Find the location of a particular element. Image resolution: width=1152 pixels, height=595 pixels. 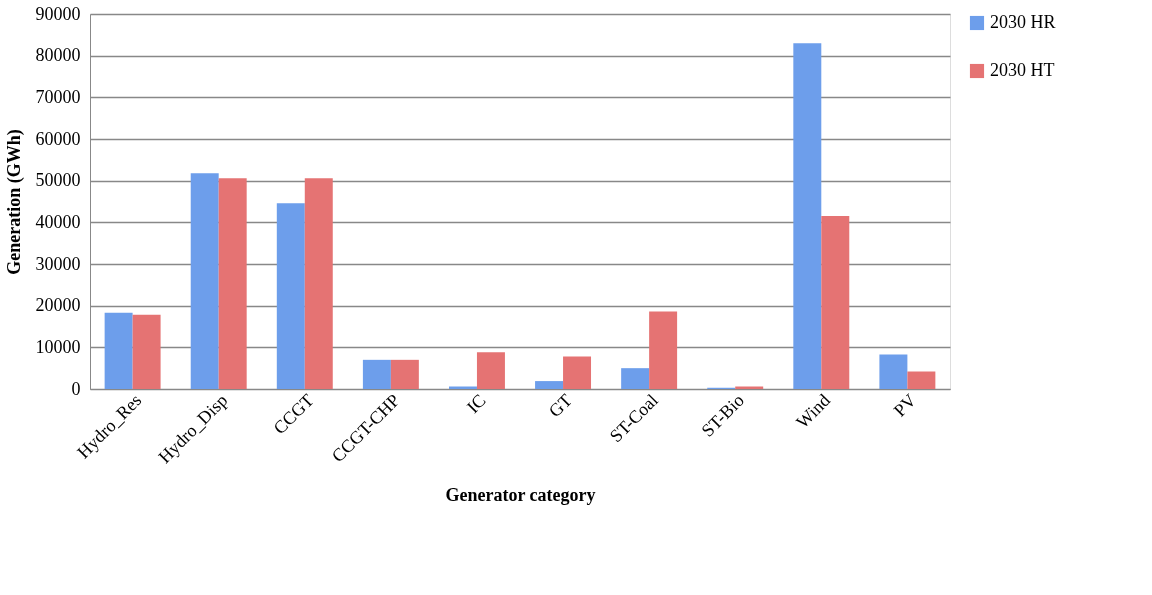

y-tick-label: 80000 is located at coordinates (58, 55).